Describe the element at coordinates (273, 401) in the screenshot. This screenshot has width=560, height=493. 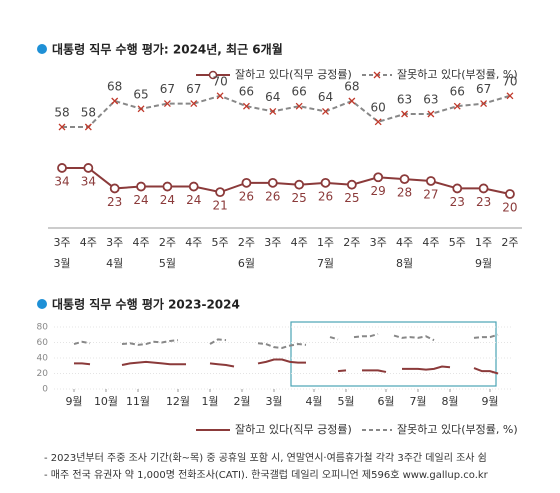
I see `x-tick-label: 3월` at that location.